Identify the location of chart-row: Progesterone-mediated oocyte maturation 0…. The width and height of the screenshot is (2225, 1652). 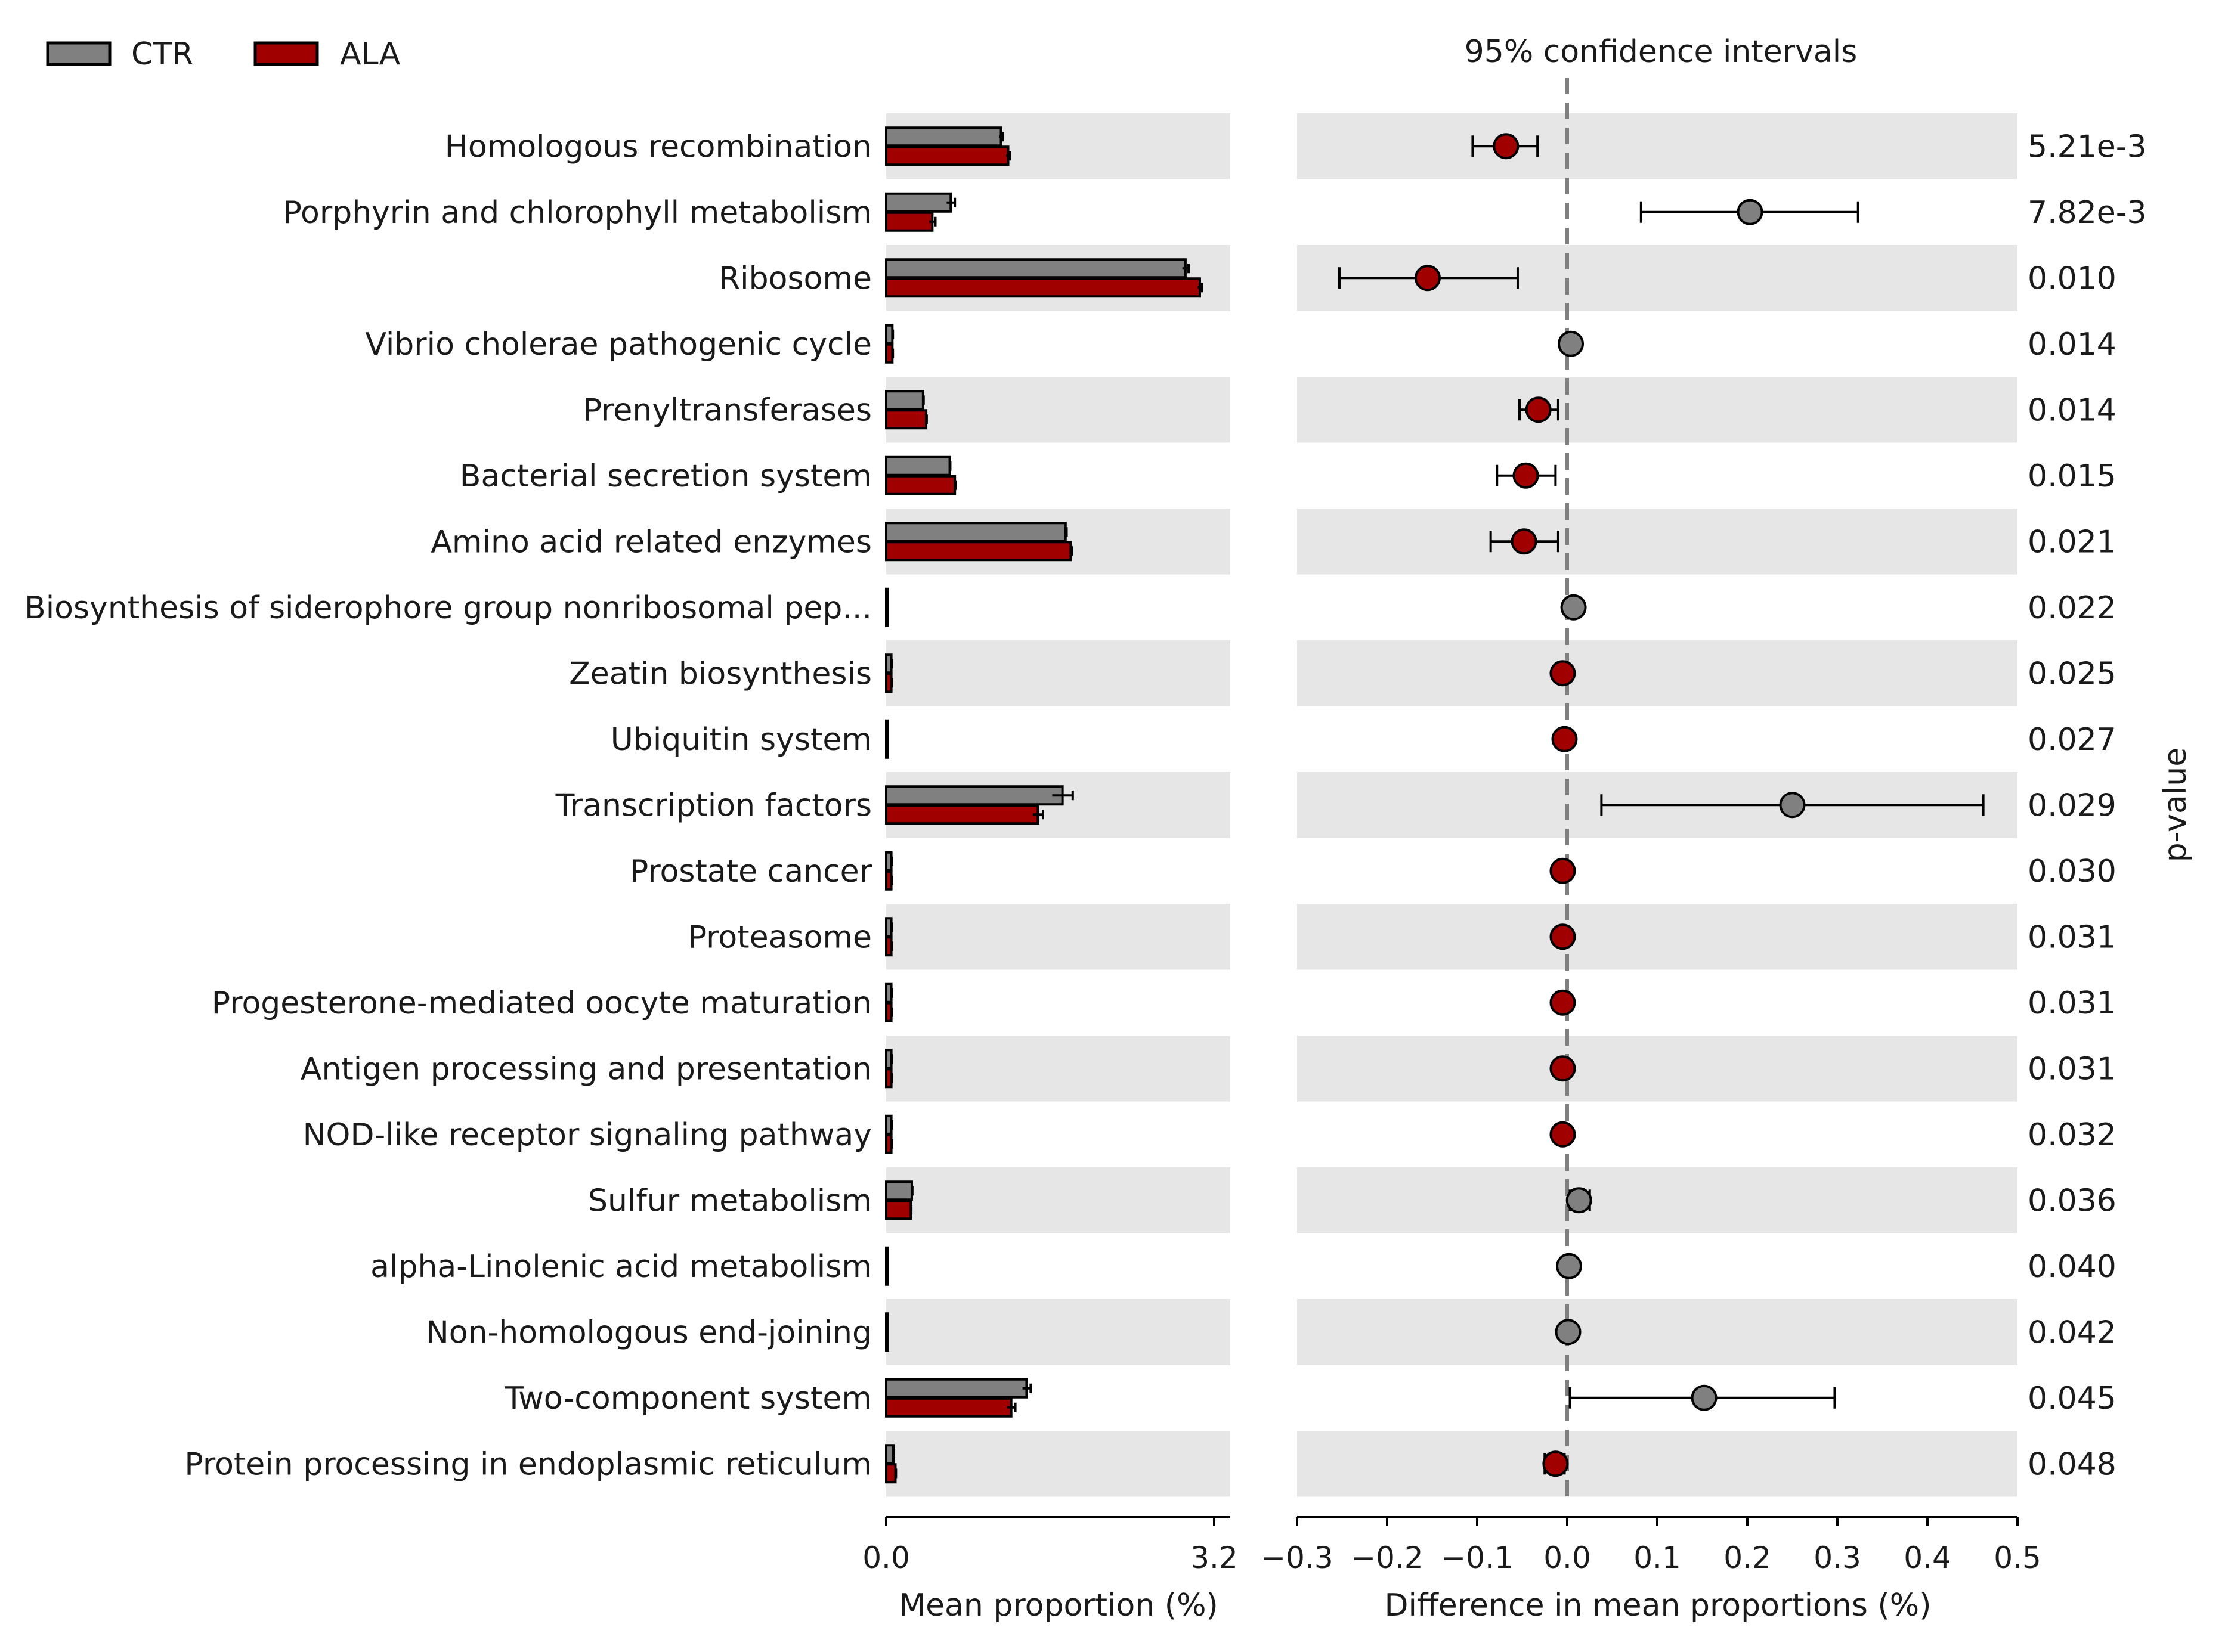
(1164, 1002).